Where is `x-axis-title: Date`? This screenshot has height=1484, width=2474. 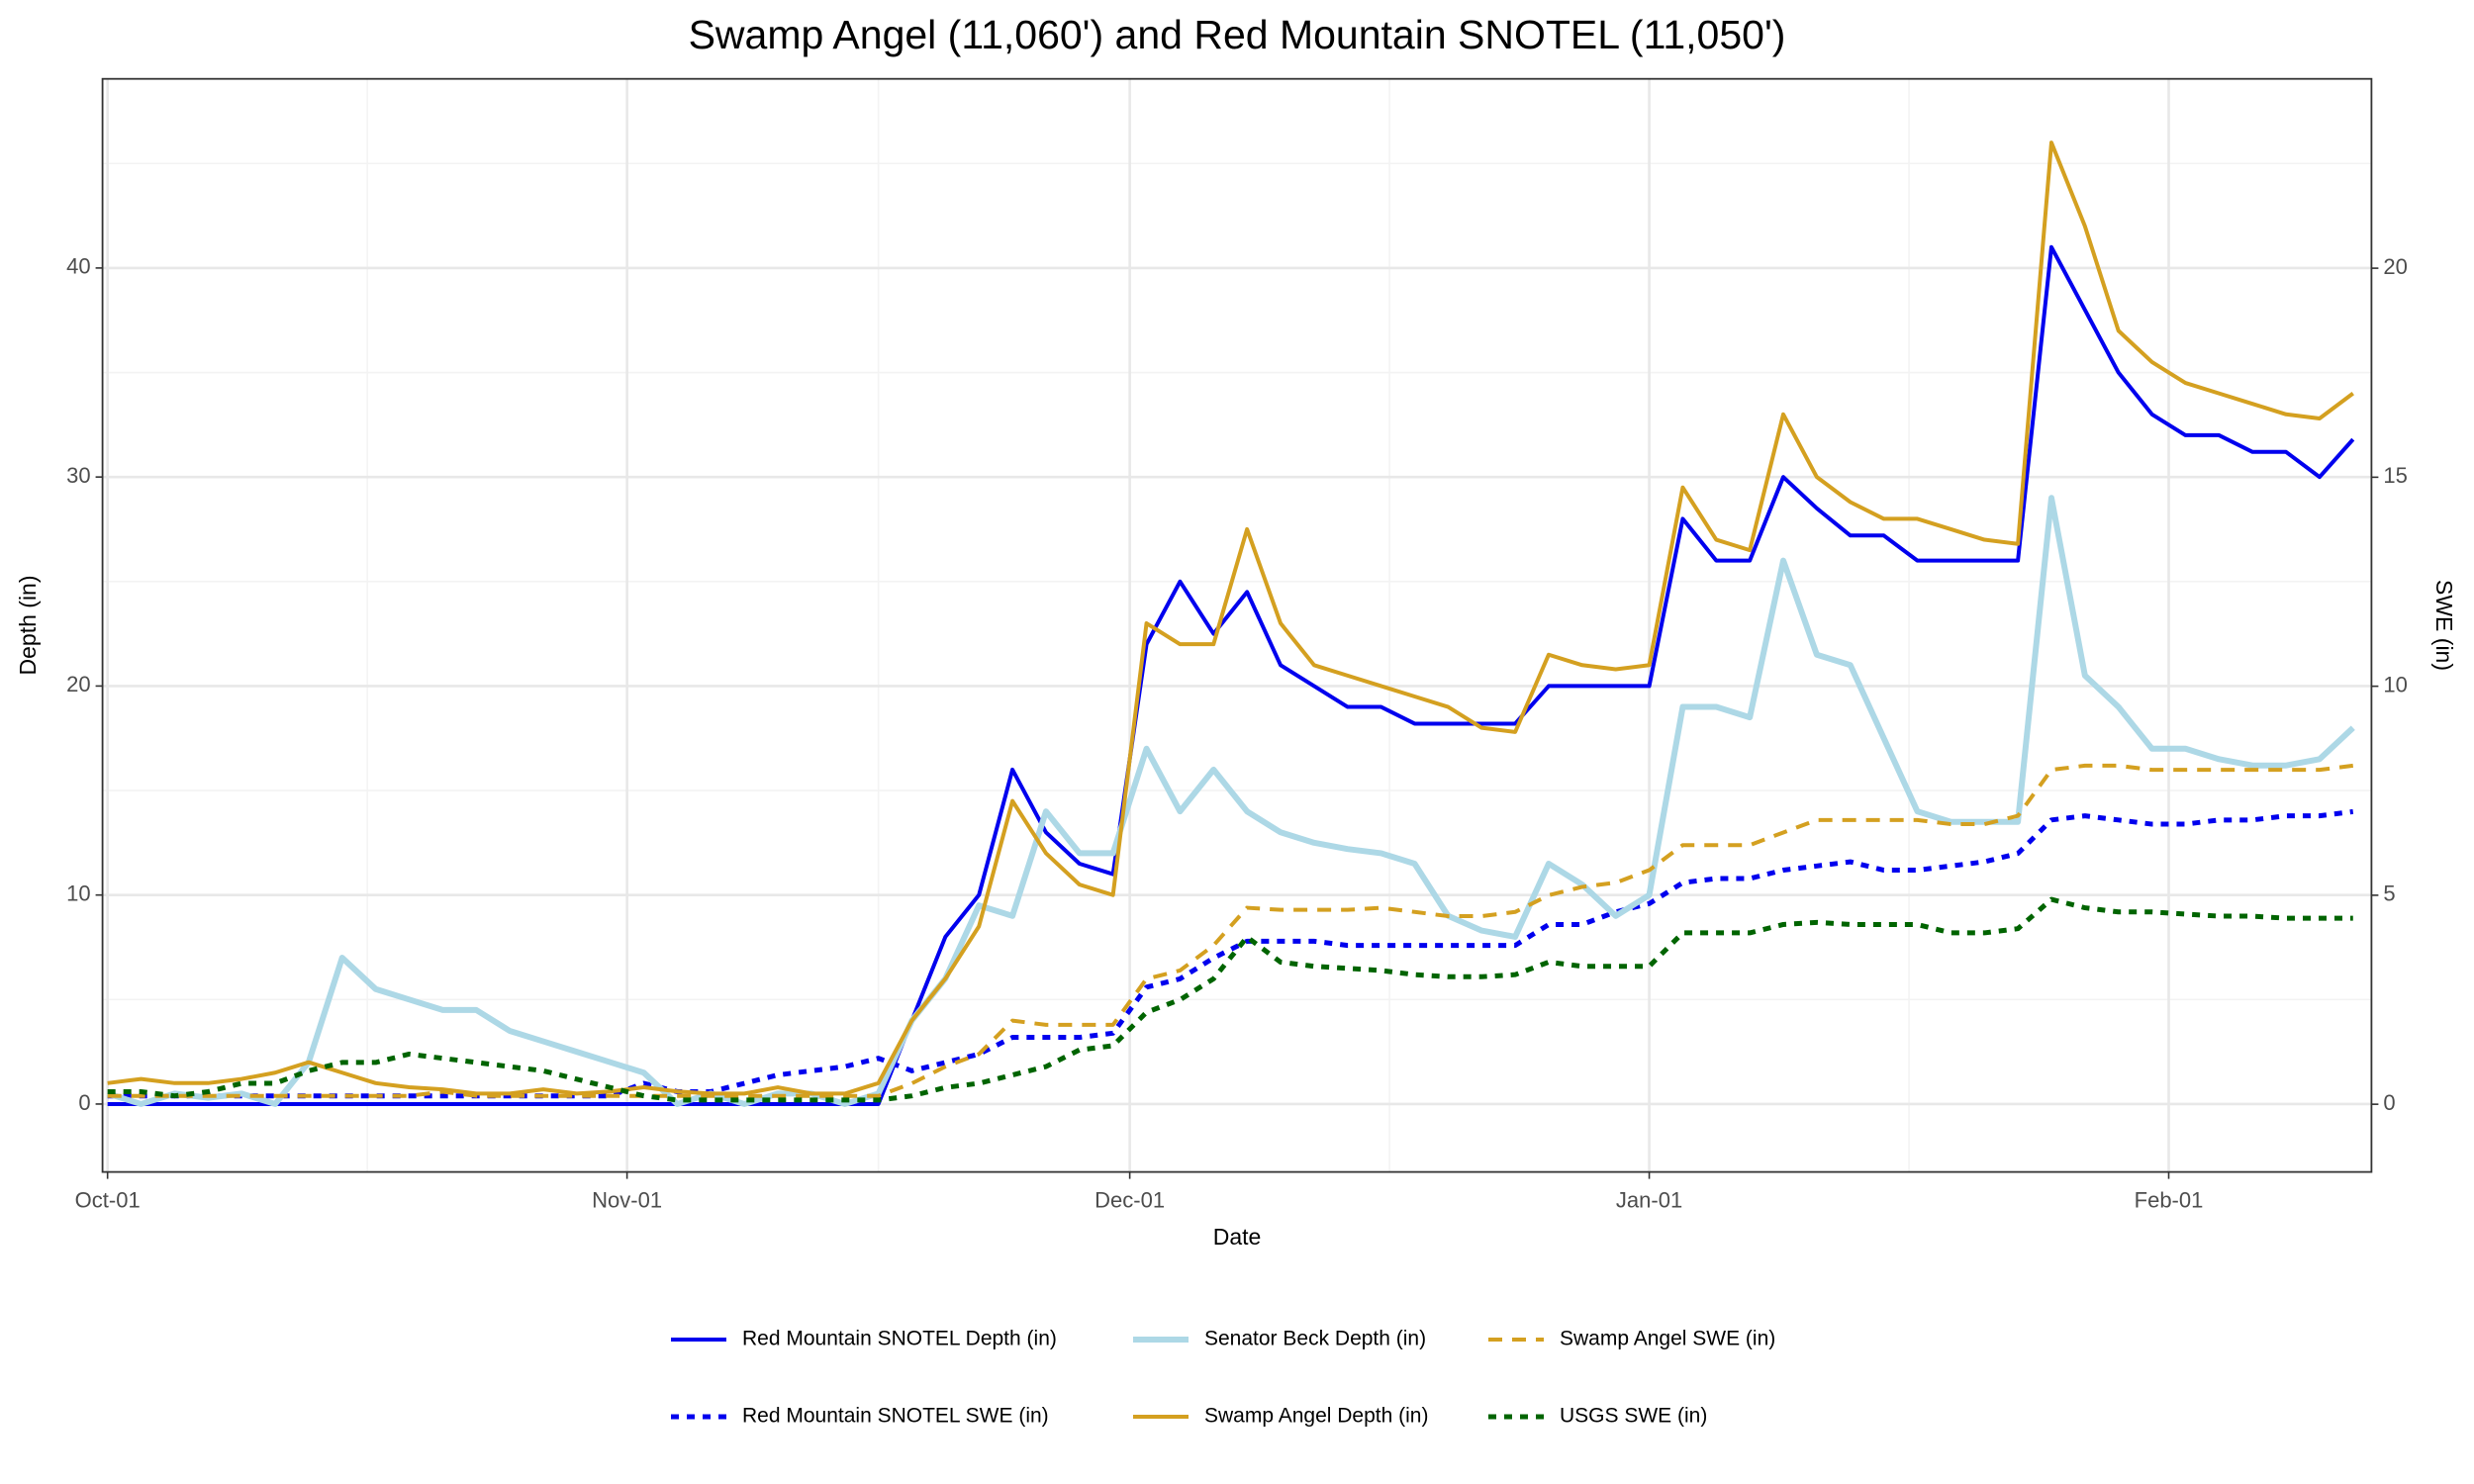
x-axis-title: Date is located at coordinates (1237, 1237).